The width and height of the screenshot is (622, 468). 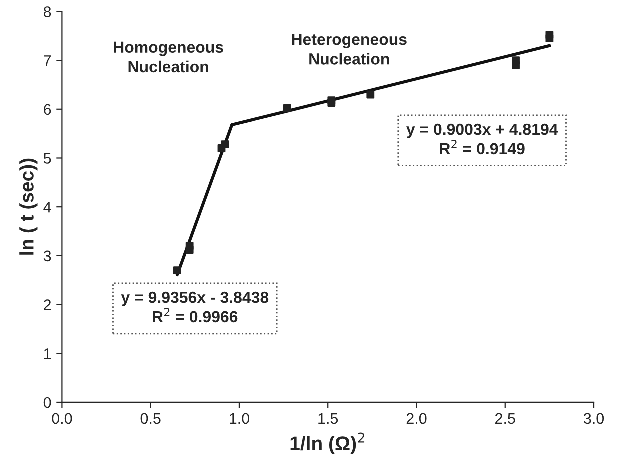 I want to click on y-tick-label: 6, so click(x=48, y=110).